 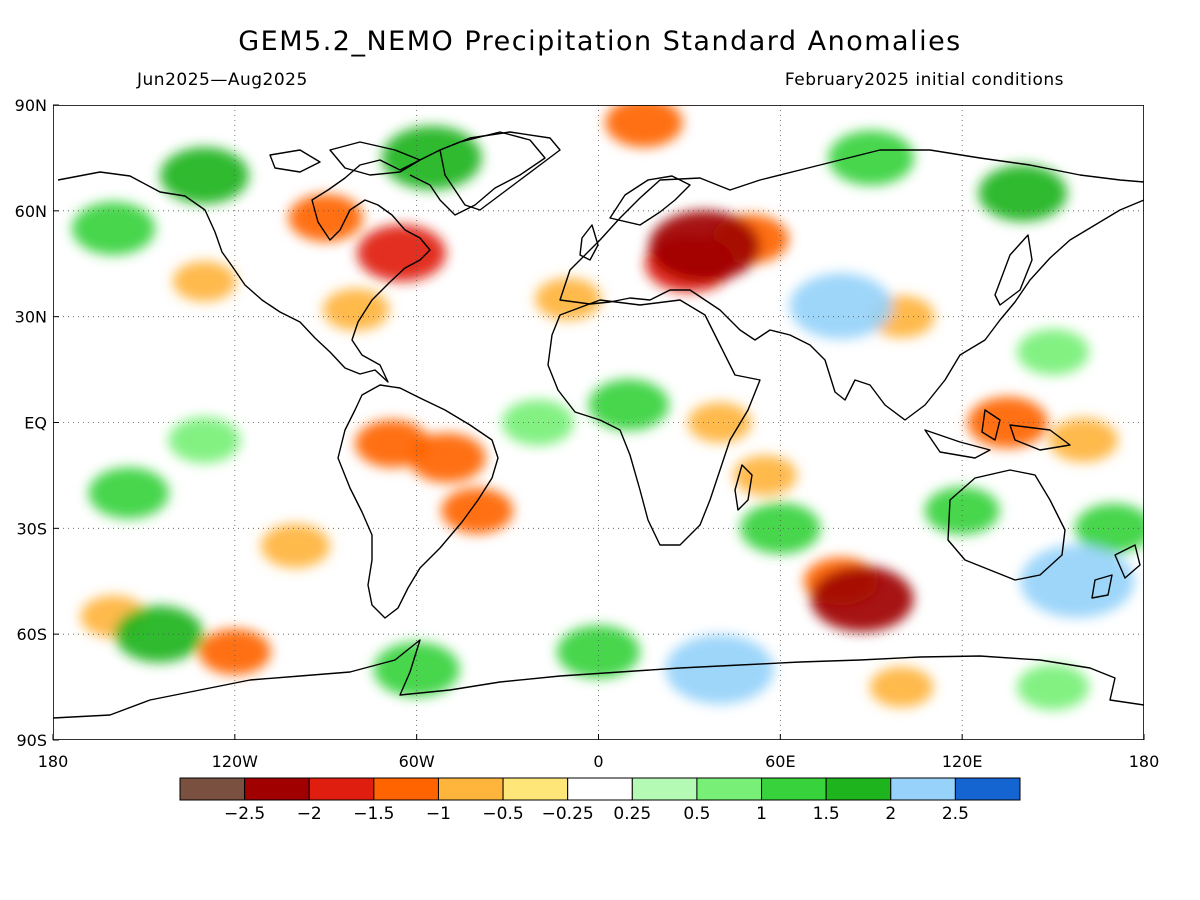 What do you see at coordinates (417, 761) in the screenshot?
I see `x-tick-label: 60W` at bounding box center [417, 761].